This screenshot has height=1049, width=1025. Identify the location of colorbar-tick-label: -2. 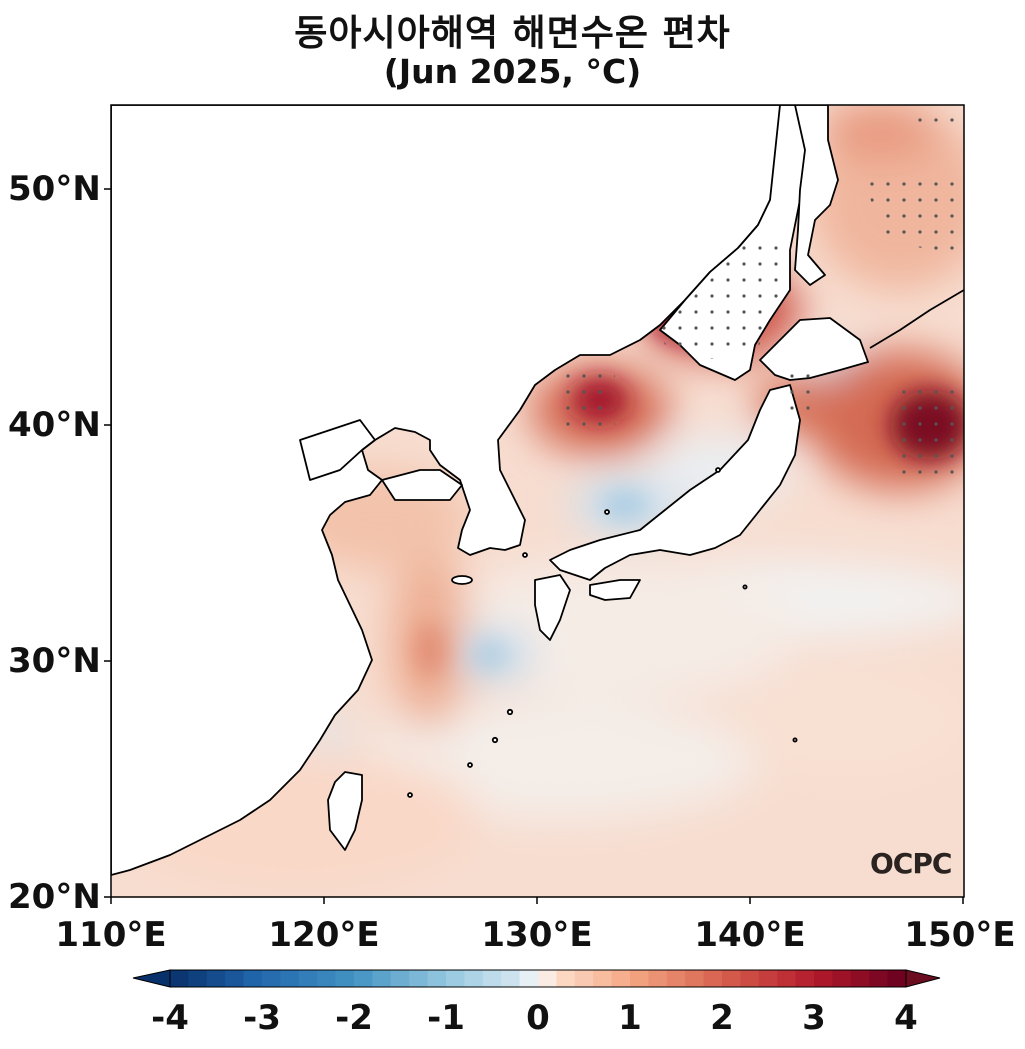
(354, 1018).